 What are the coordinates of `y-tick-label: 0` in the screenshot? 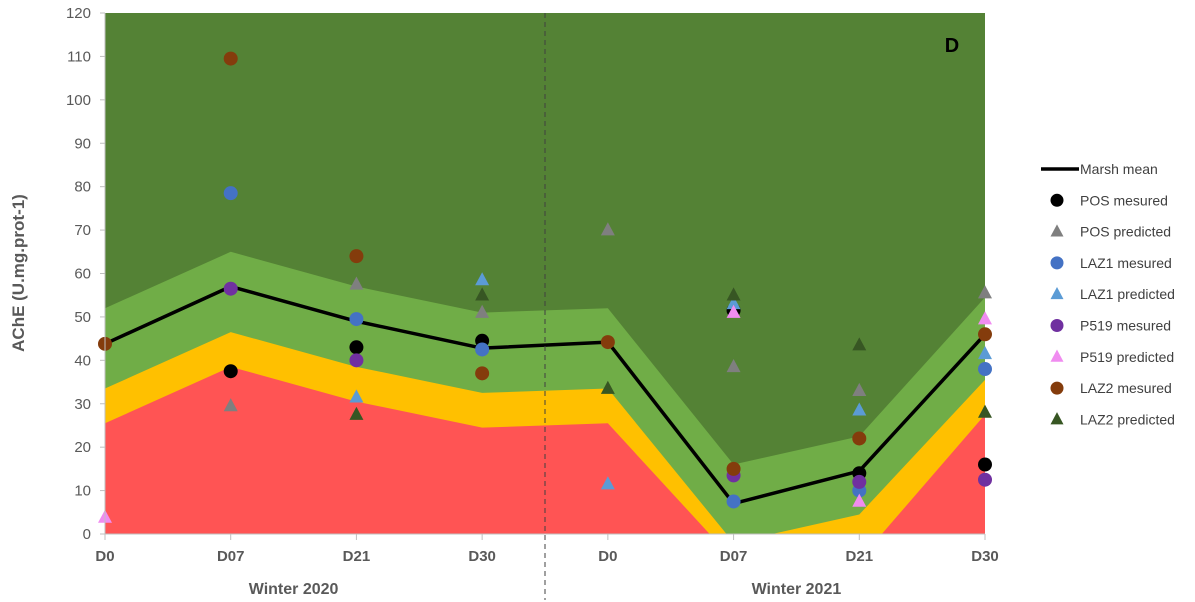 It's located at (87, 534).